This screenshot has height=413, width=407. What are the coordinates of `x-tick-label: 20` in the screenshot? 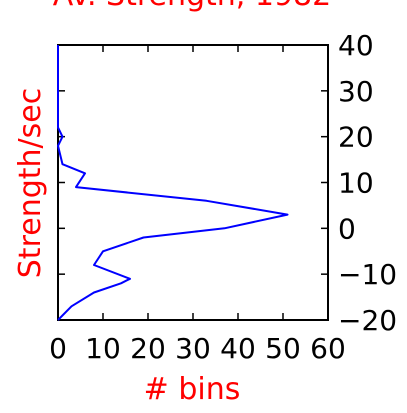 It's located at (148, 348).